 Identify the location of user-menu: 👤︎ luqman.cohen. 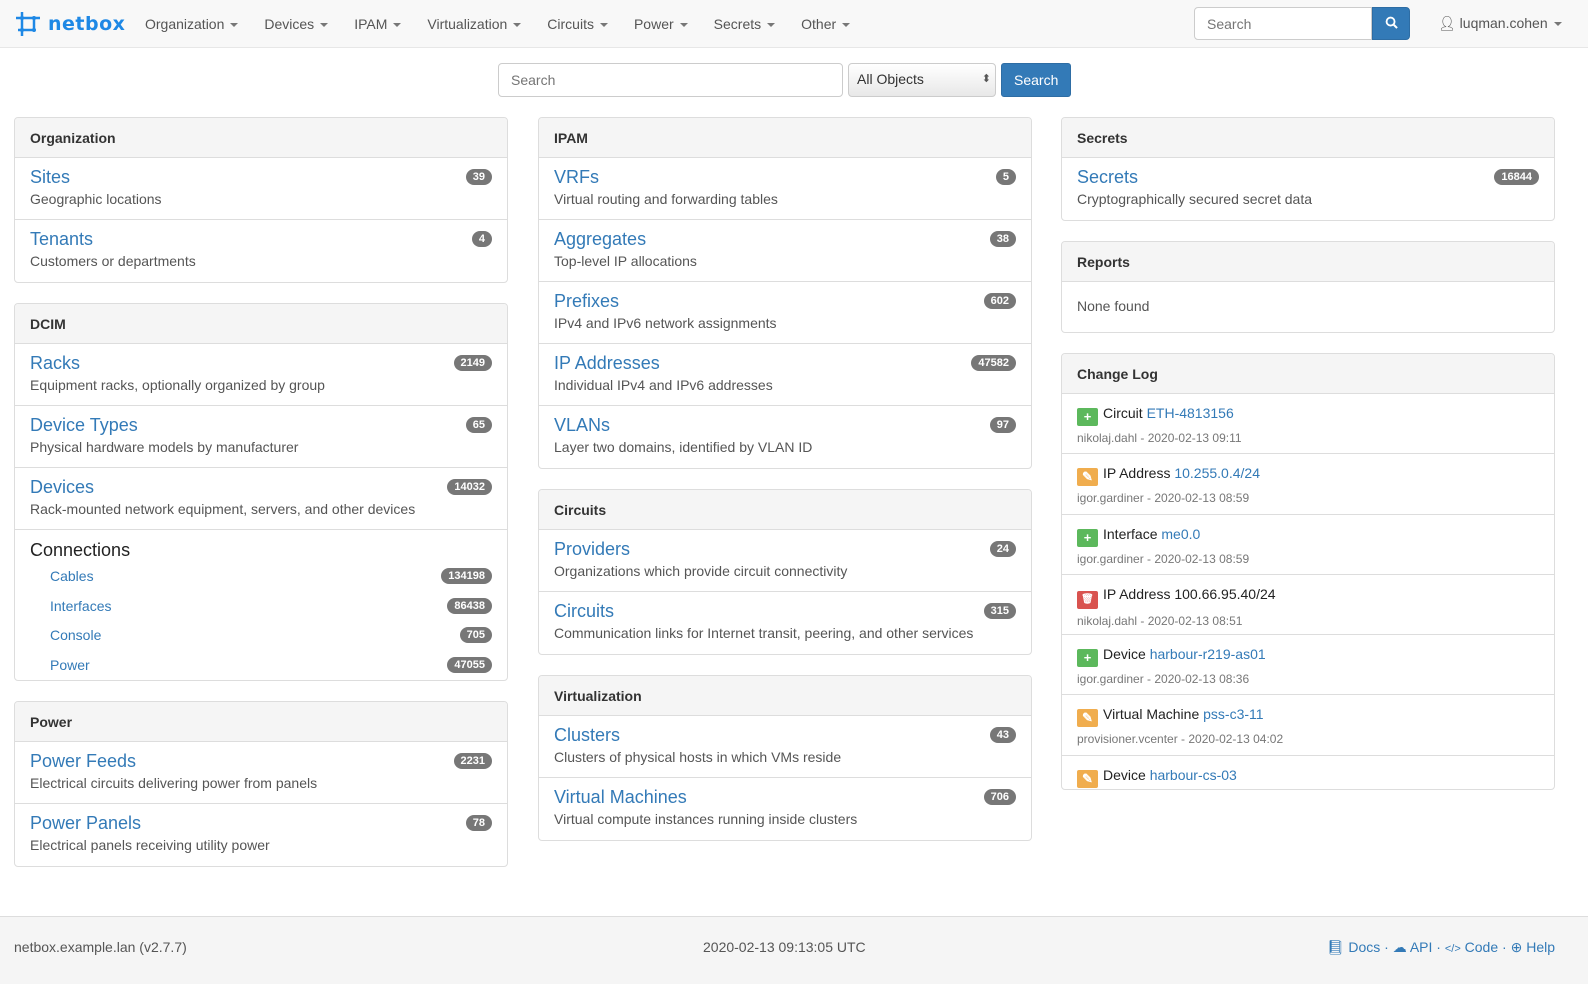
(1500, 23).